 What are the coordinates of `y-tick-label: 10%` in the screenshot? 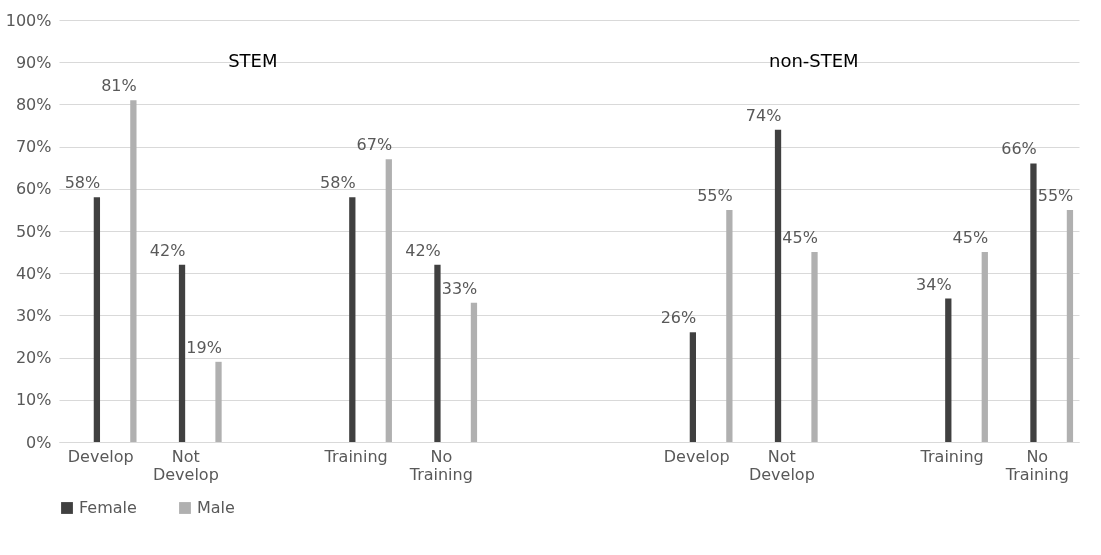 It's located at (33, 400).